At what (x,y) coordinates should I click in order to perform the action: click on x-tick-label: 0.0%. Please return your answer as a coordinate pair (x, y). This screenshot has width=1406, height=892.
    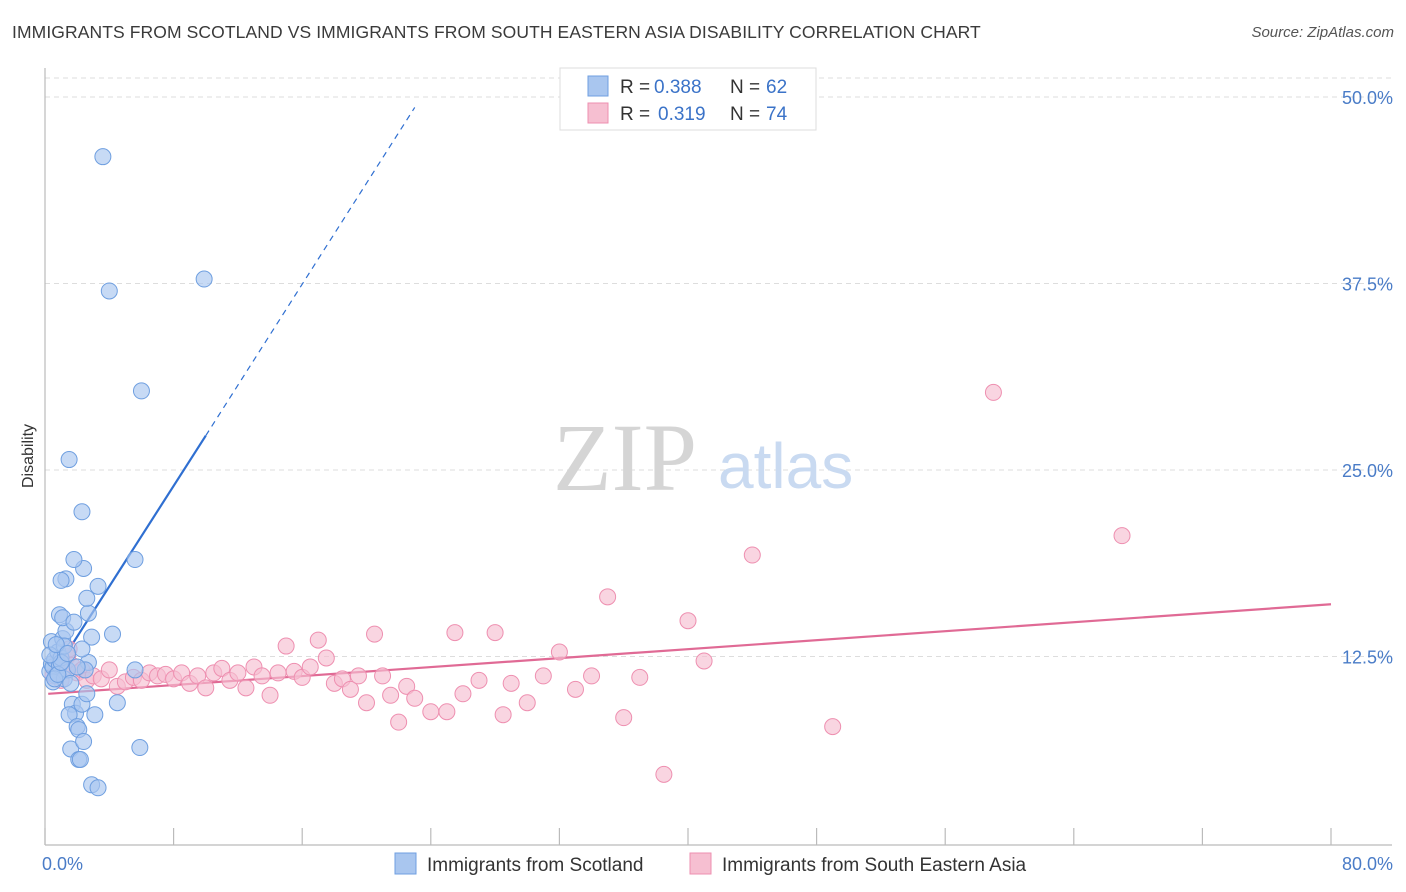
    Looking at the image, I should click on (62, 864).